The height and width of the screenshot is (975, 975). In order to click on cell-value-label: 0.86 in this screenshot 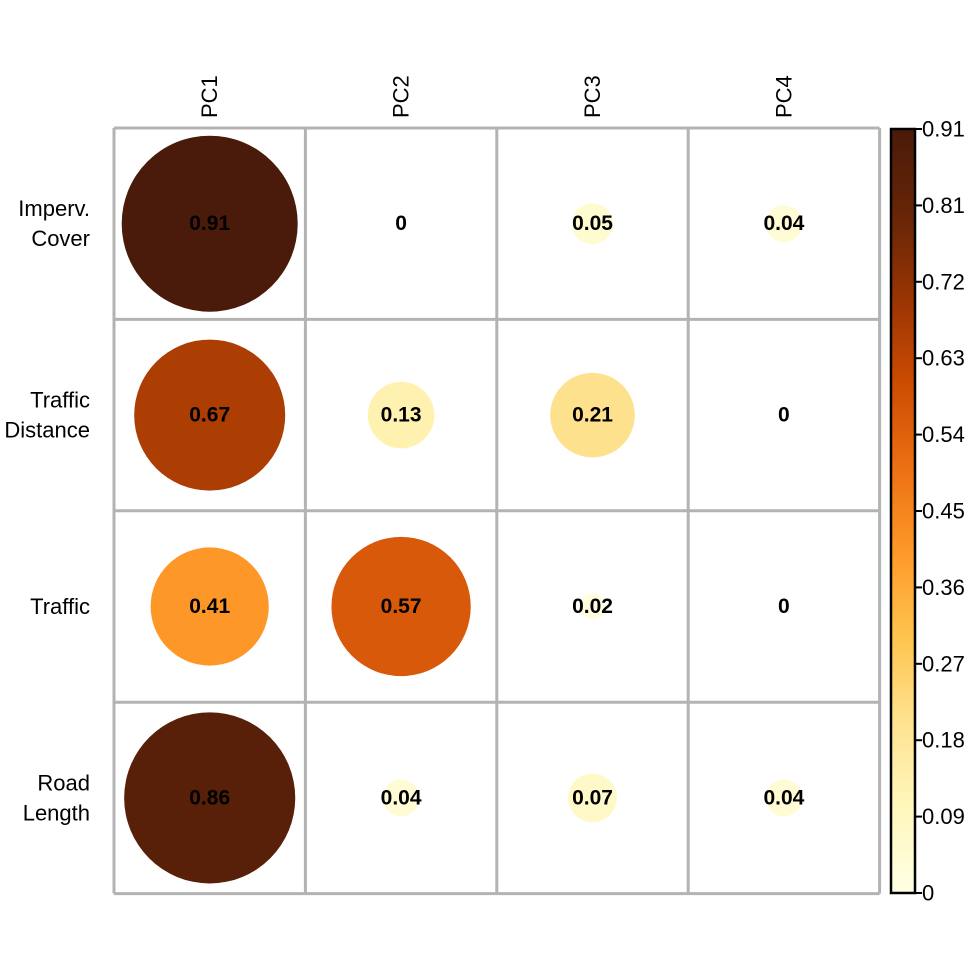, I will do `click(209, 797)`.